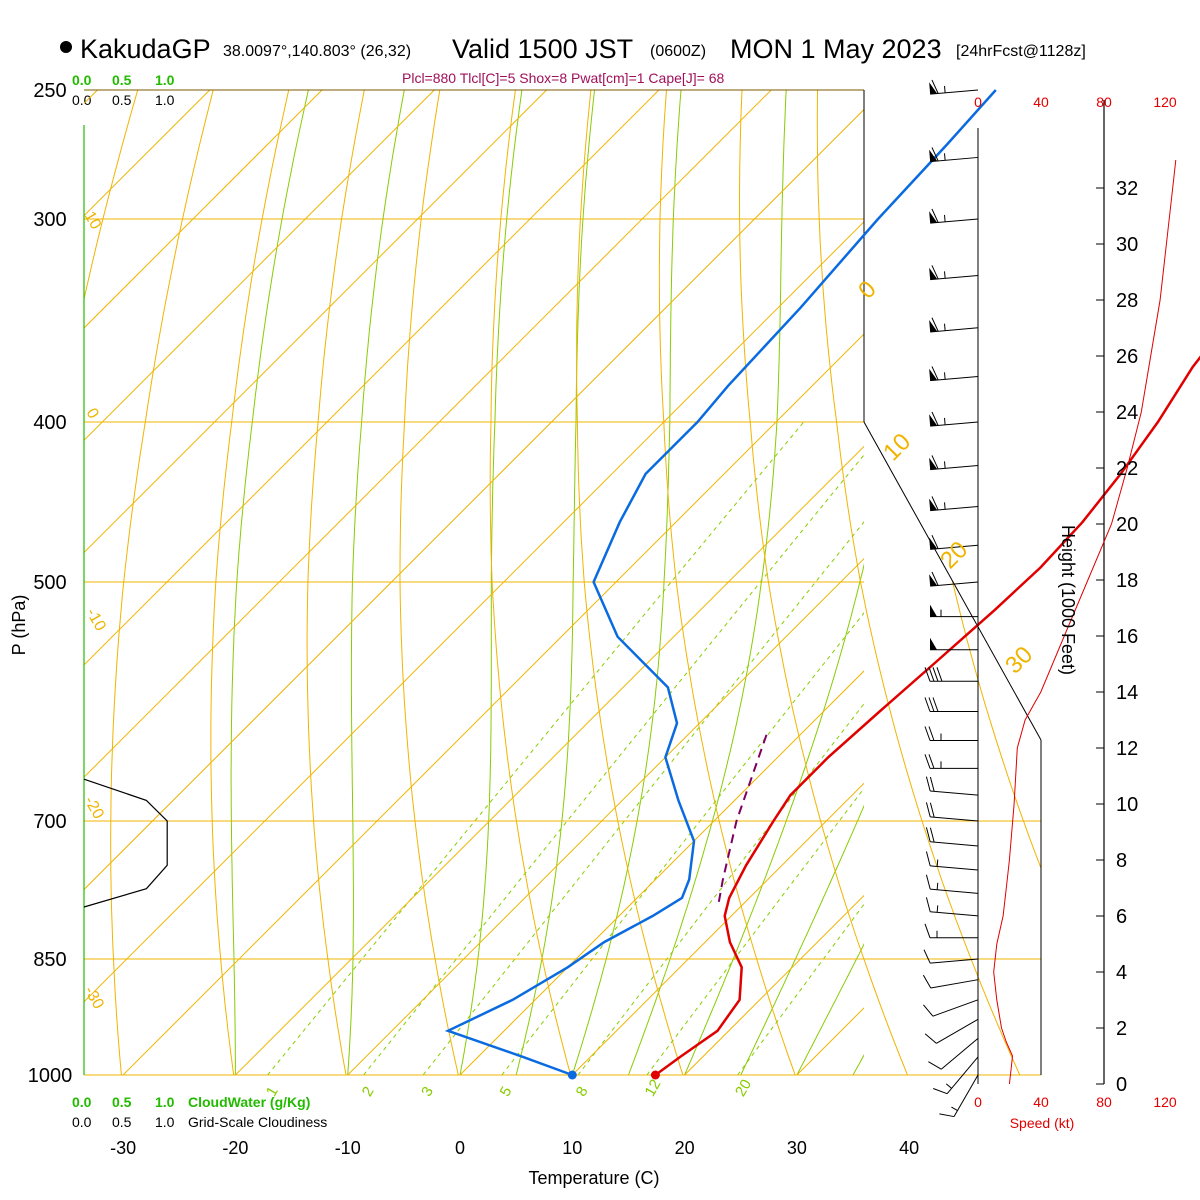 Image resolution: width=1200 pixels, height=1200 pixels. Describe the element at coordinates (50, 1076) in the screenshot. I see `pressure-tick-label: 1000` at that location.